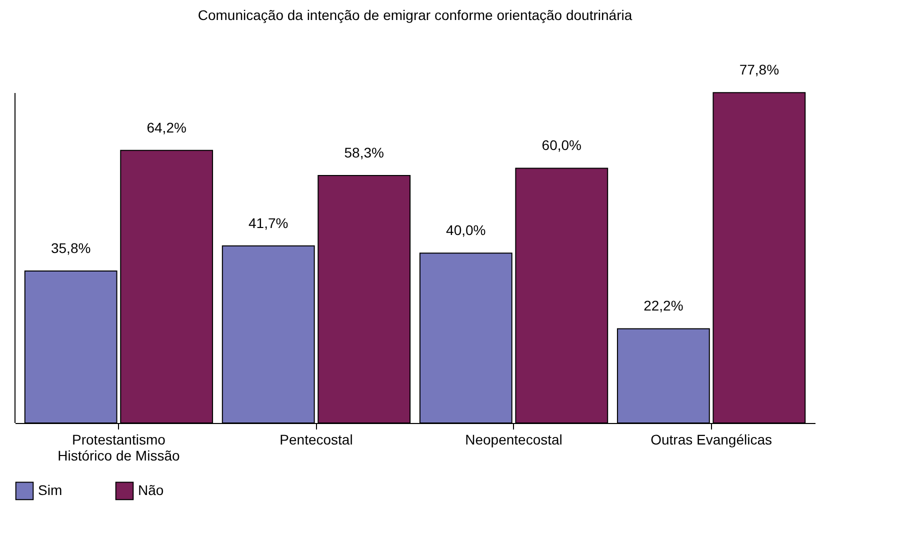 The image size is (906, 558). I want to click on data-label: 41,7%, so click(268, 222).